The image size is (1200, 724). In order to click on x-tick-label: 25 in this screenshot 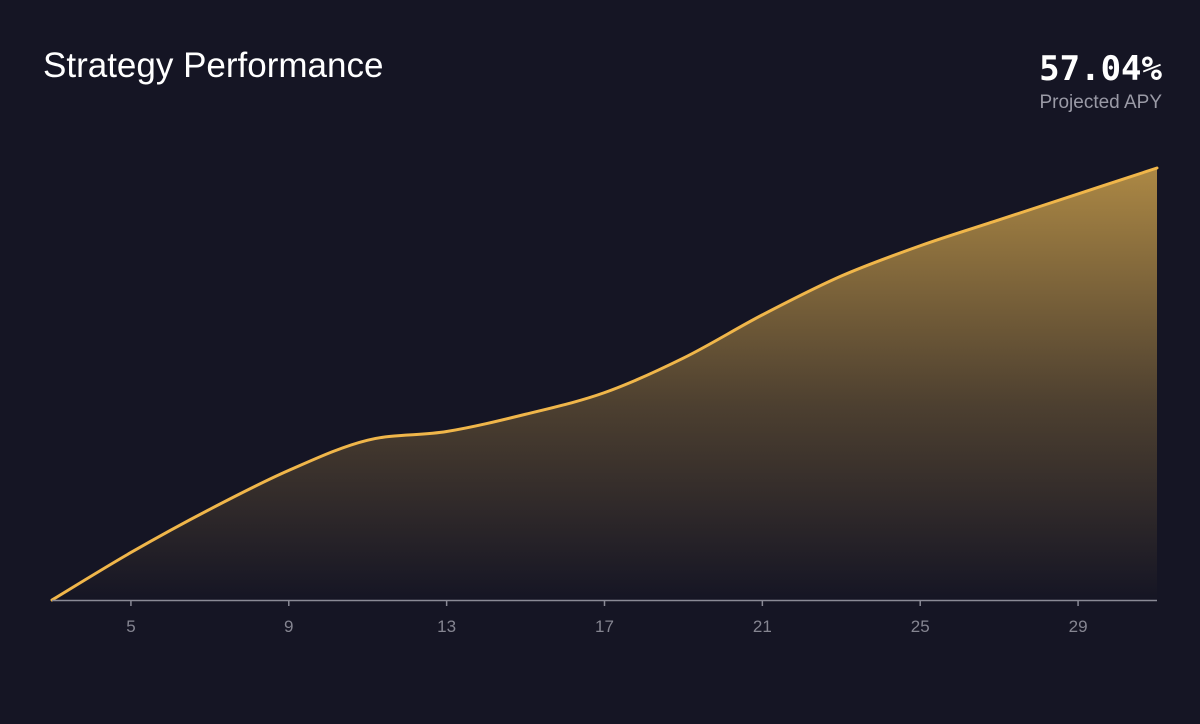, I will do `click(920, 626)`.